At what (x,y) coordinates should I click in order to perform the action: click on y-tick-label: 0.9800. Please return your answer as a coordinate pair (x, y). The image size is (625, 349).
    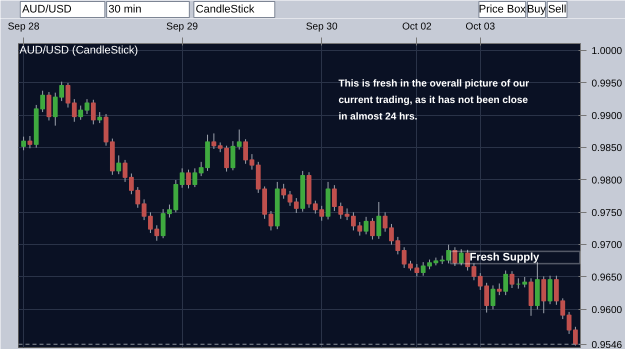
    Looking at the image, I should click on (607, 180).